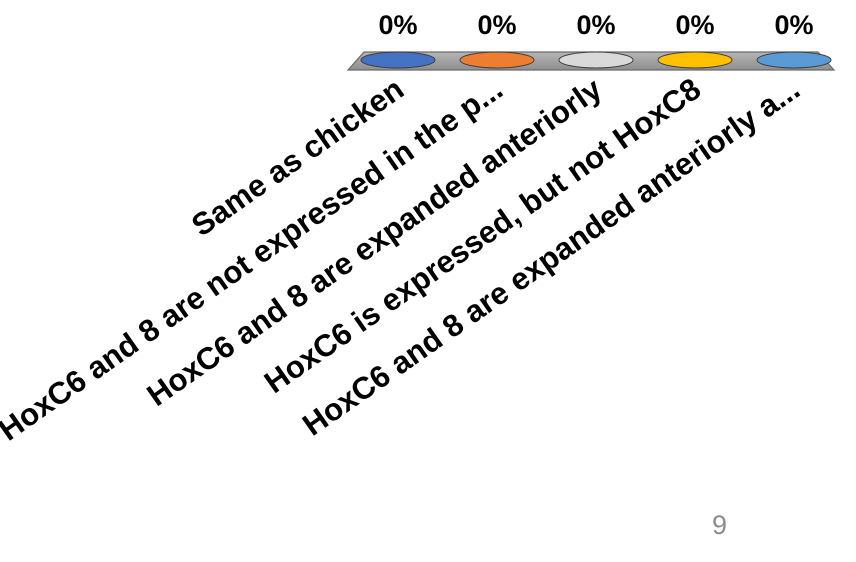 The height and width of the screenshot is (562, 856). I want to click on value-label-1: 0%, so click(397, 25).